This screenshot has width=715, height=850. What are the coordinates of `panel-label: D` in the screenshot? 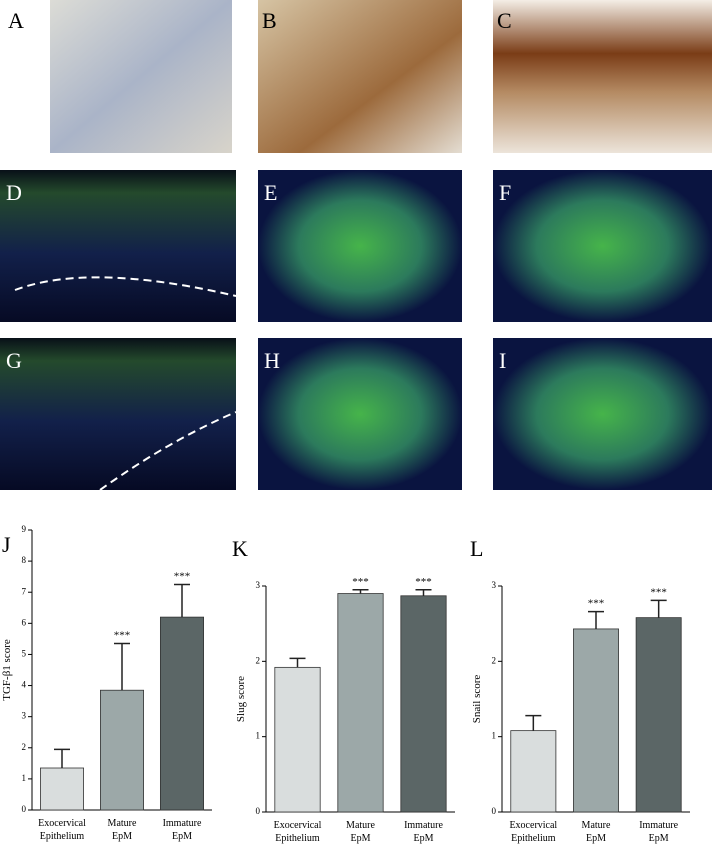 It's located at (14, 192).